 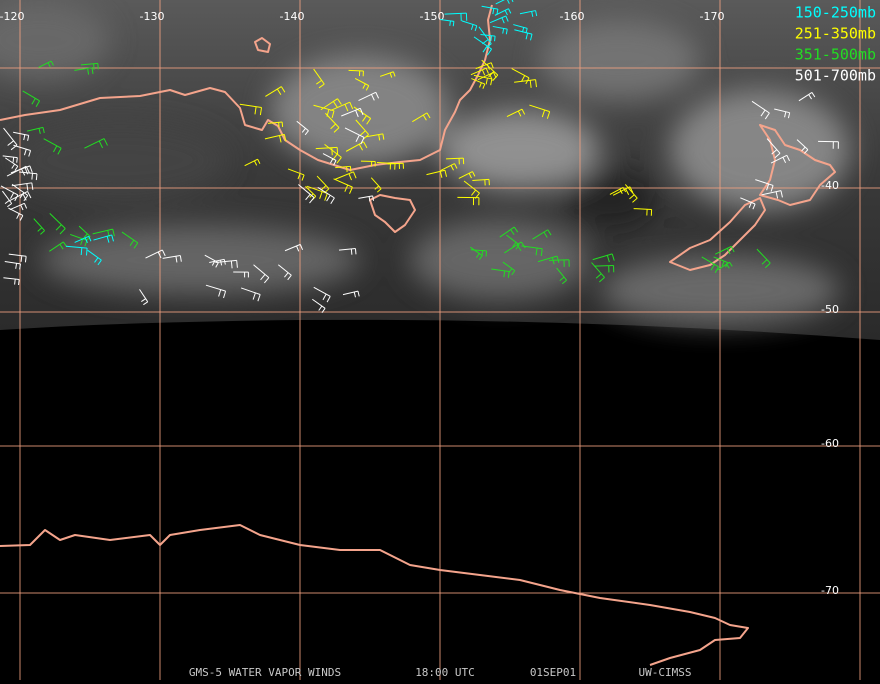 I want to click on footer-text: GMS-5 WATER VAPOR WINDS, so click(x=265, y=672).